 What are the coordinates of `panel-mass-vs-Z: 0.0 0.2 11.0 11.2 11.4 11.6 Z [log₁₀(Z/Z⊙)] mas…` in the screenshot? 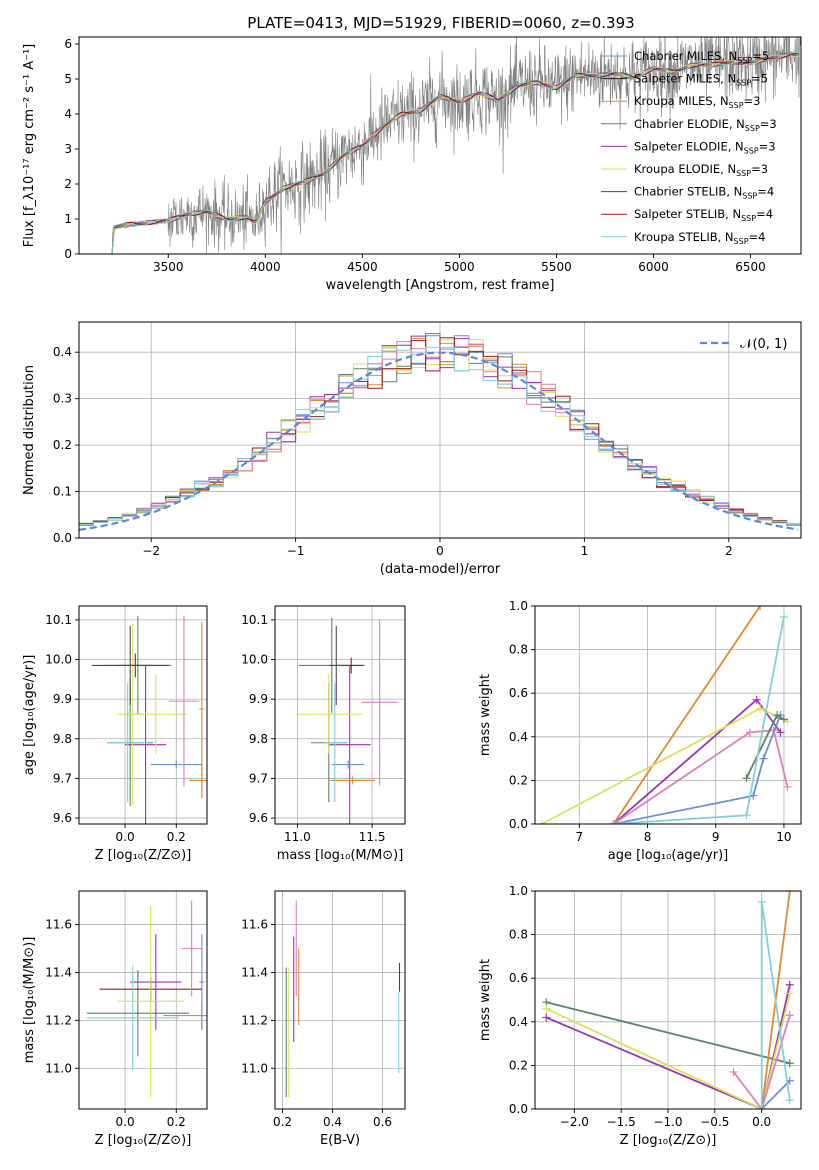 It's located at (115, 1019).